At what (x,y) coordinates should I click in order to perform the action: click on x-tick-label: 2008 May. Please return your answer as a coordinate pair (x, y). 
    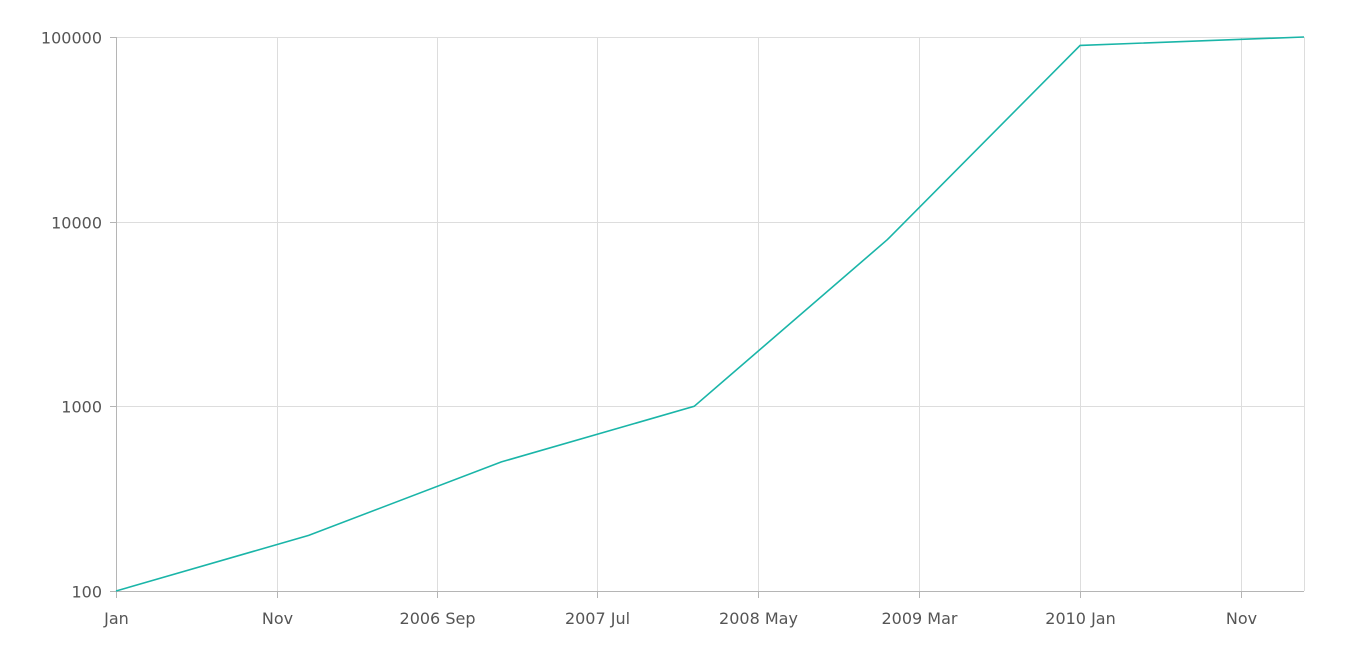
    Looking at the image, I should click on (758, 618).